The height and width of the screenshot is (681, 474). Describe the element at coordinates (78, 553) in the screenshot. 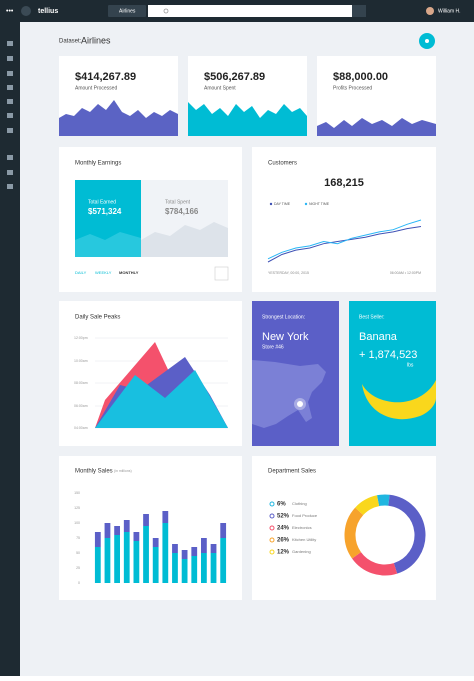

I see `y-tick-label: 50` at that location.